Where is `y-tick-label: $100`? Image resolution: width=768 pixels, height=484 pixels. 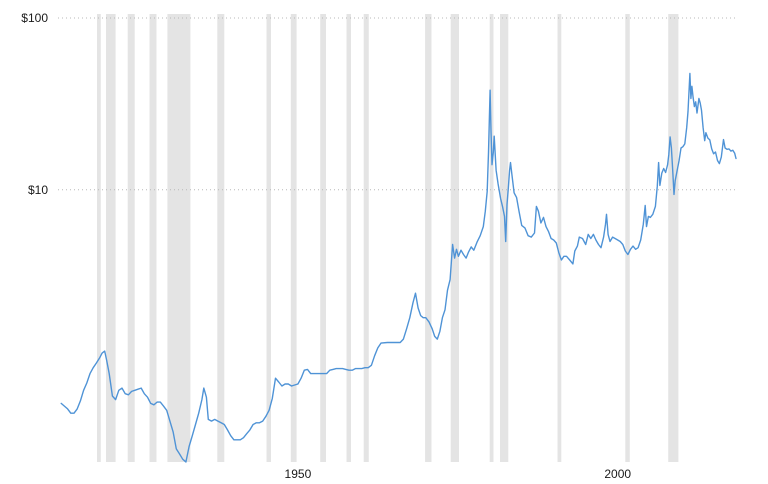
y-tick-label: $100 is located at coordinates (34, 18).